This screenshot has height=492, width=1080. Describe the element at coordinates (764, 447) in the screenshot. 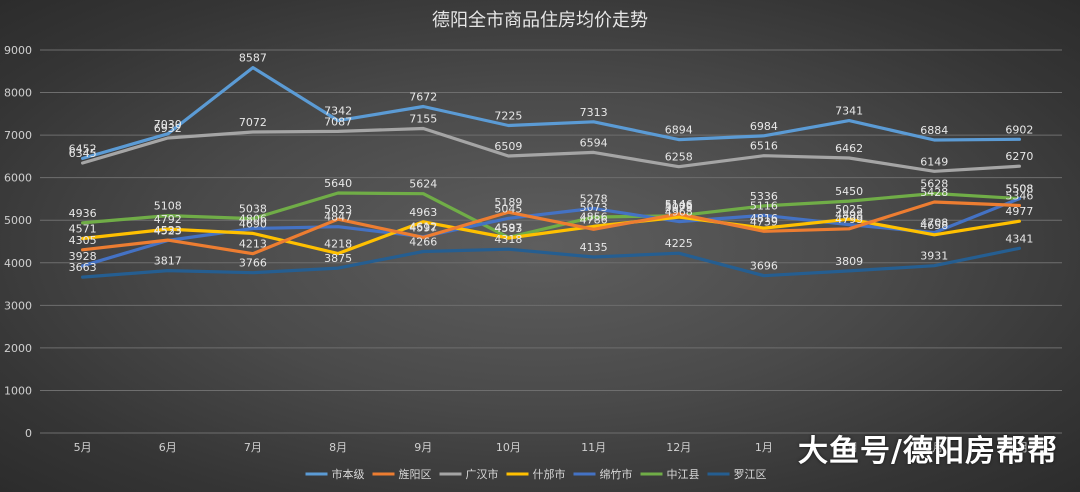

I see `x-tick-label: 1月` at that location.